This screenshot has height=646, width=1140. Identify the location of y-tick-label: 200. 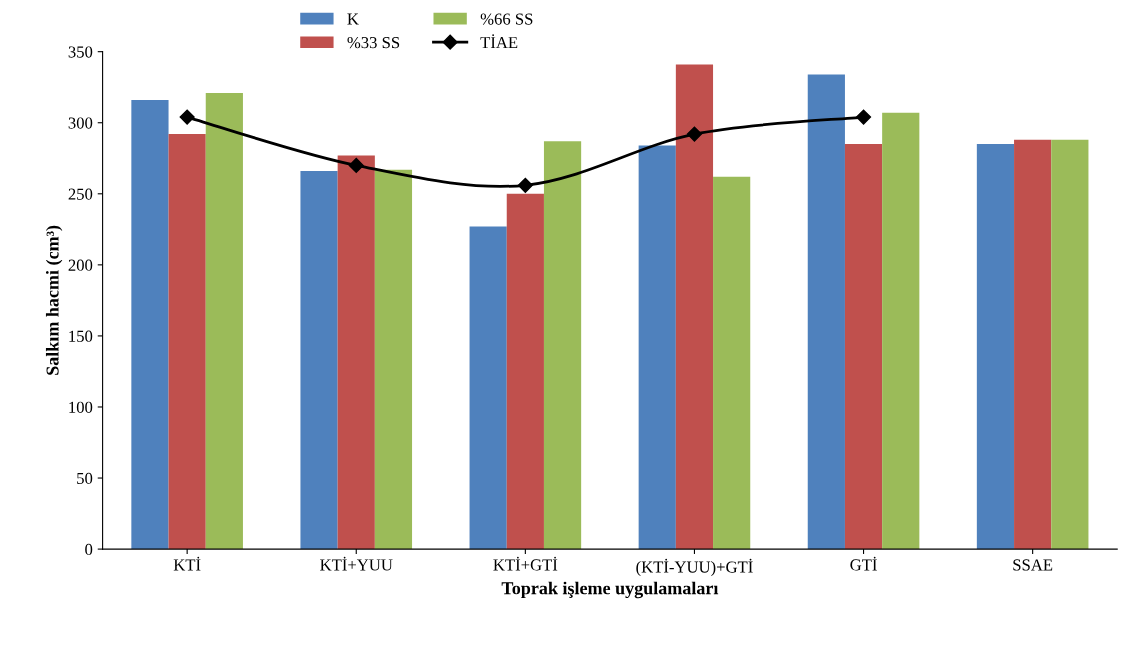
(80, 265).